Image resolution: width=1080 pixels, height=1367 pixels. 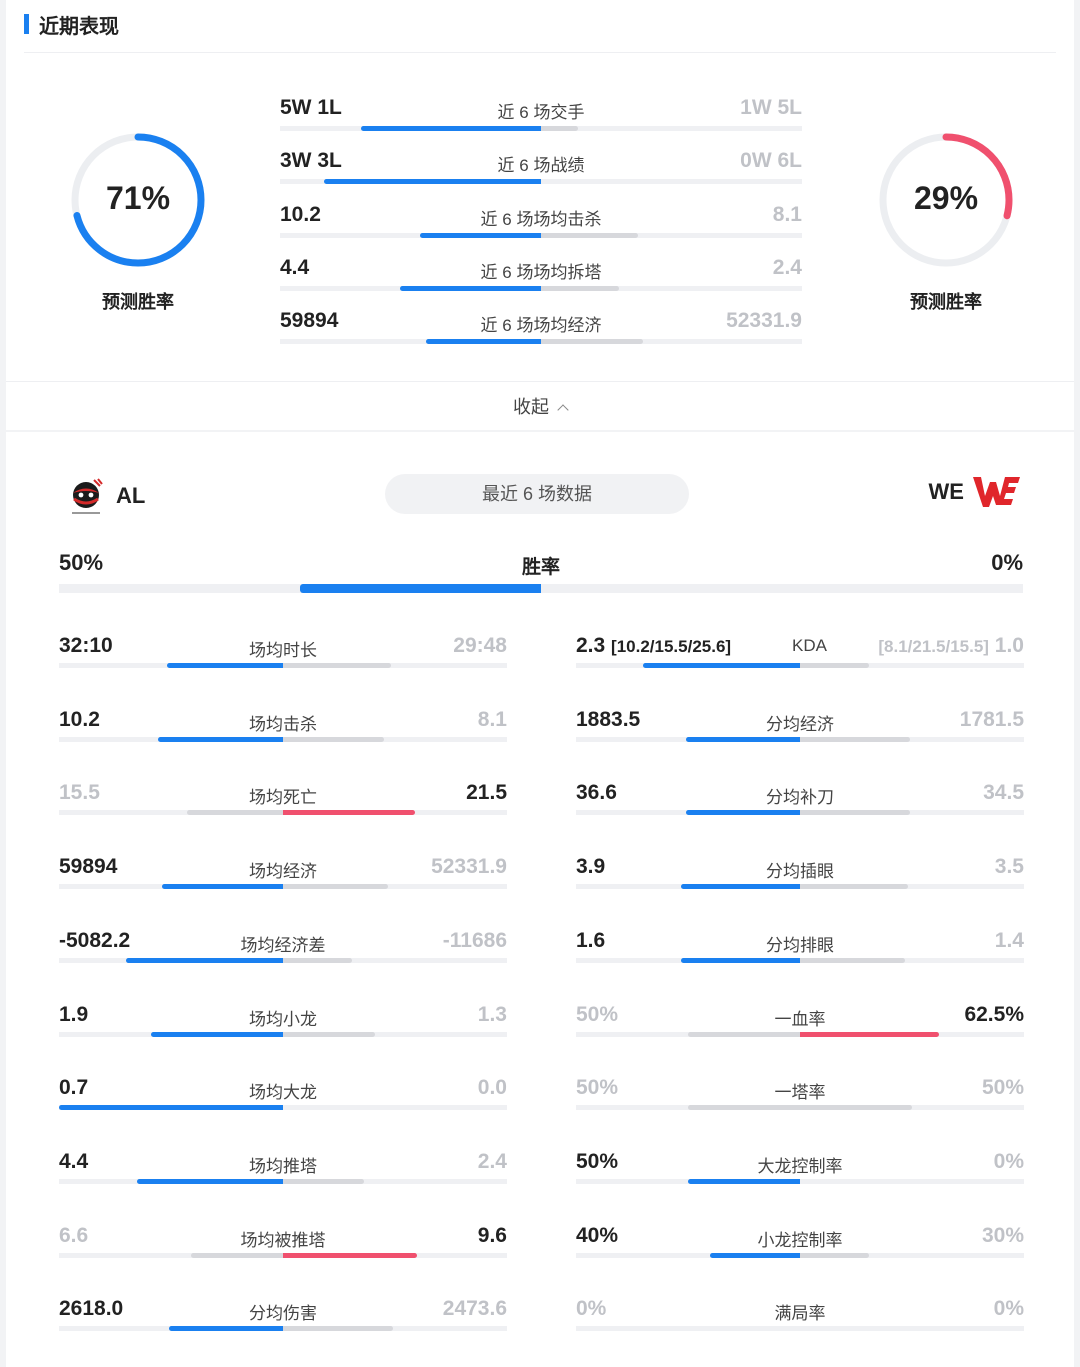 What do you see at coordinates (991, 719) in the screenshot?
I see `stat-right-value: 1781.5` at bounding box center [991, 719].